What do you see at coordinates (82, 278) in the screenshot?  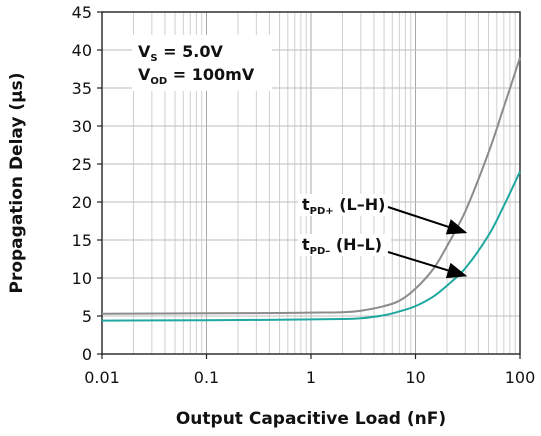 I see `y-tick-label: 10` at bounding box center [82, 278].